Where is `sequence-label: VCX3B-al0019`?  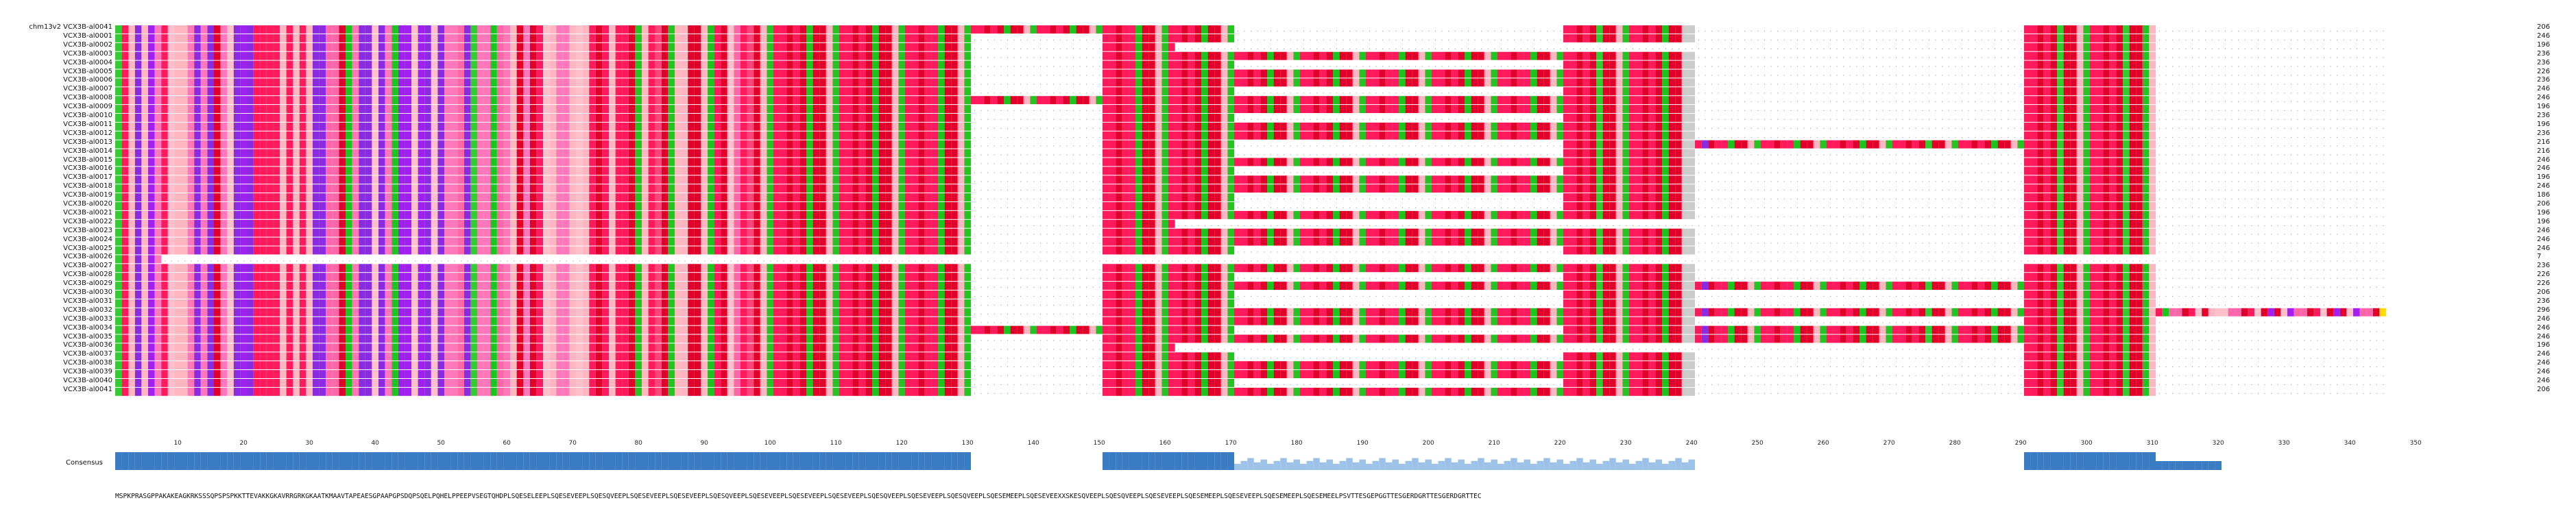 sequence-label: VCX3B-al0019 is located at coordinates (88, 195).